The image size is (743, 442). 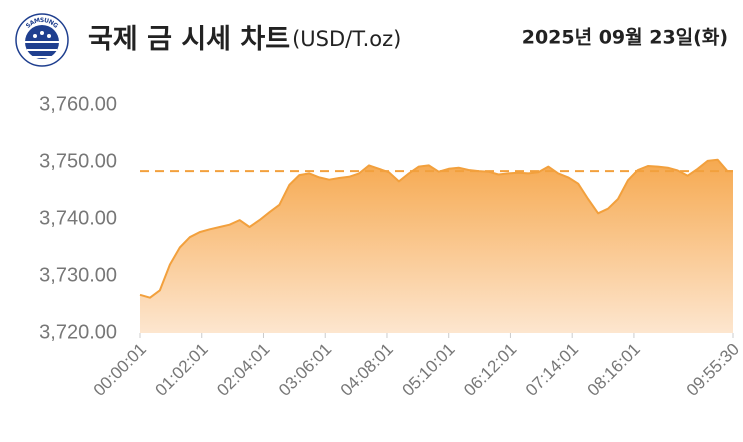 What do you see at coordinates (552, 370) in the screenshot?
I see `x-tick-label: 07:14:01` at bounding box center [552, 370].